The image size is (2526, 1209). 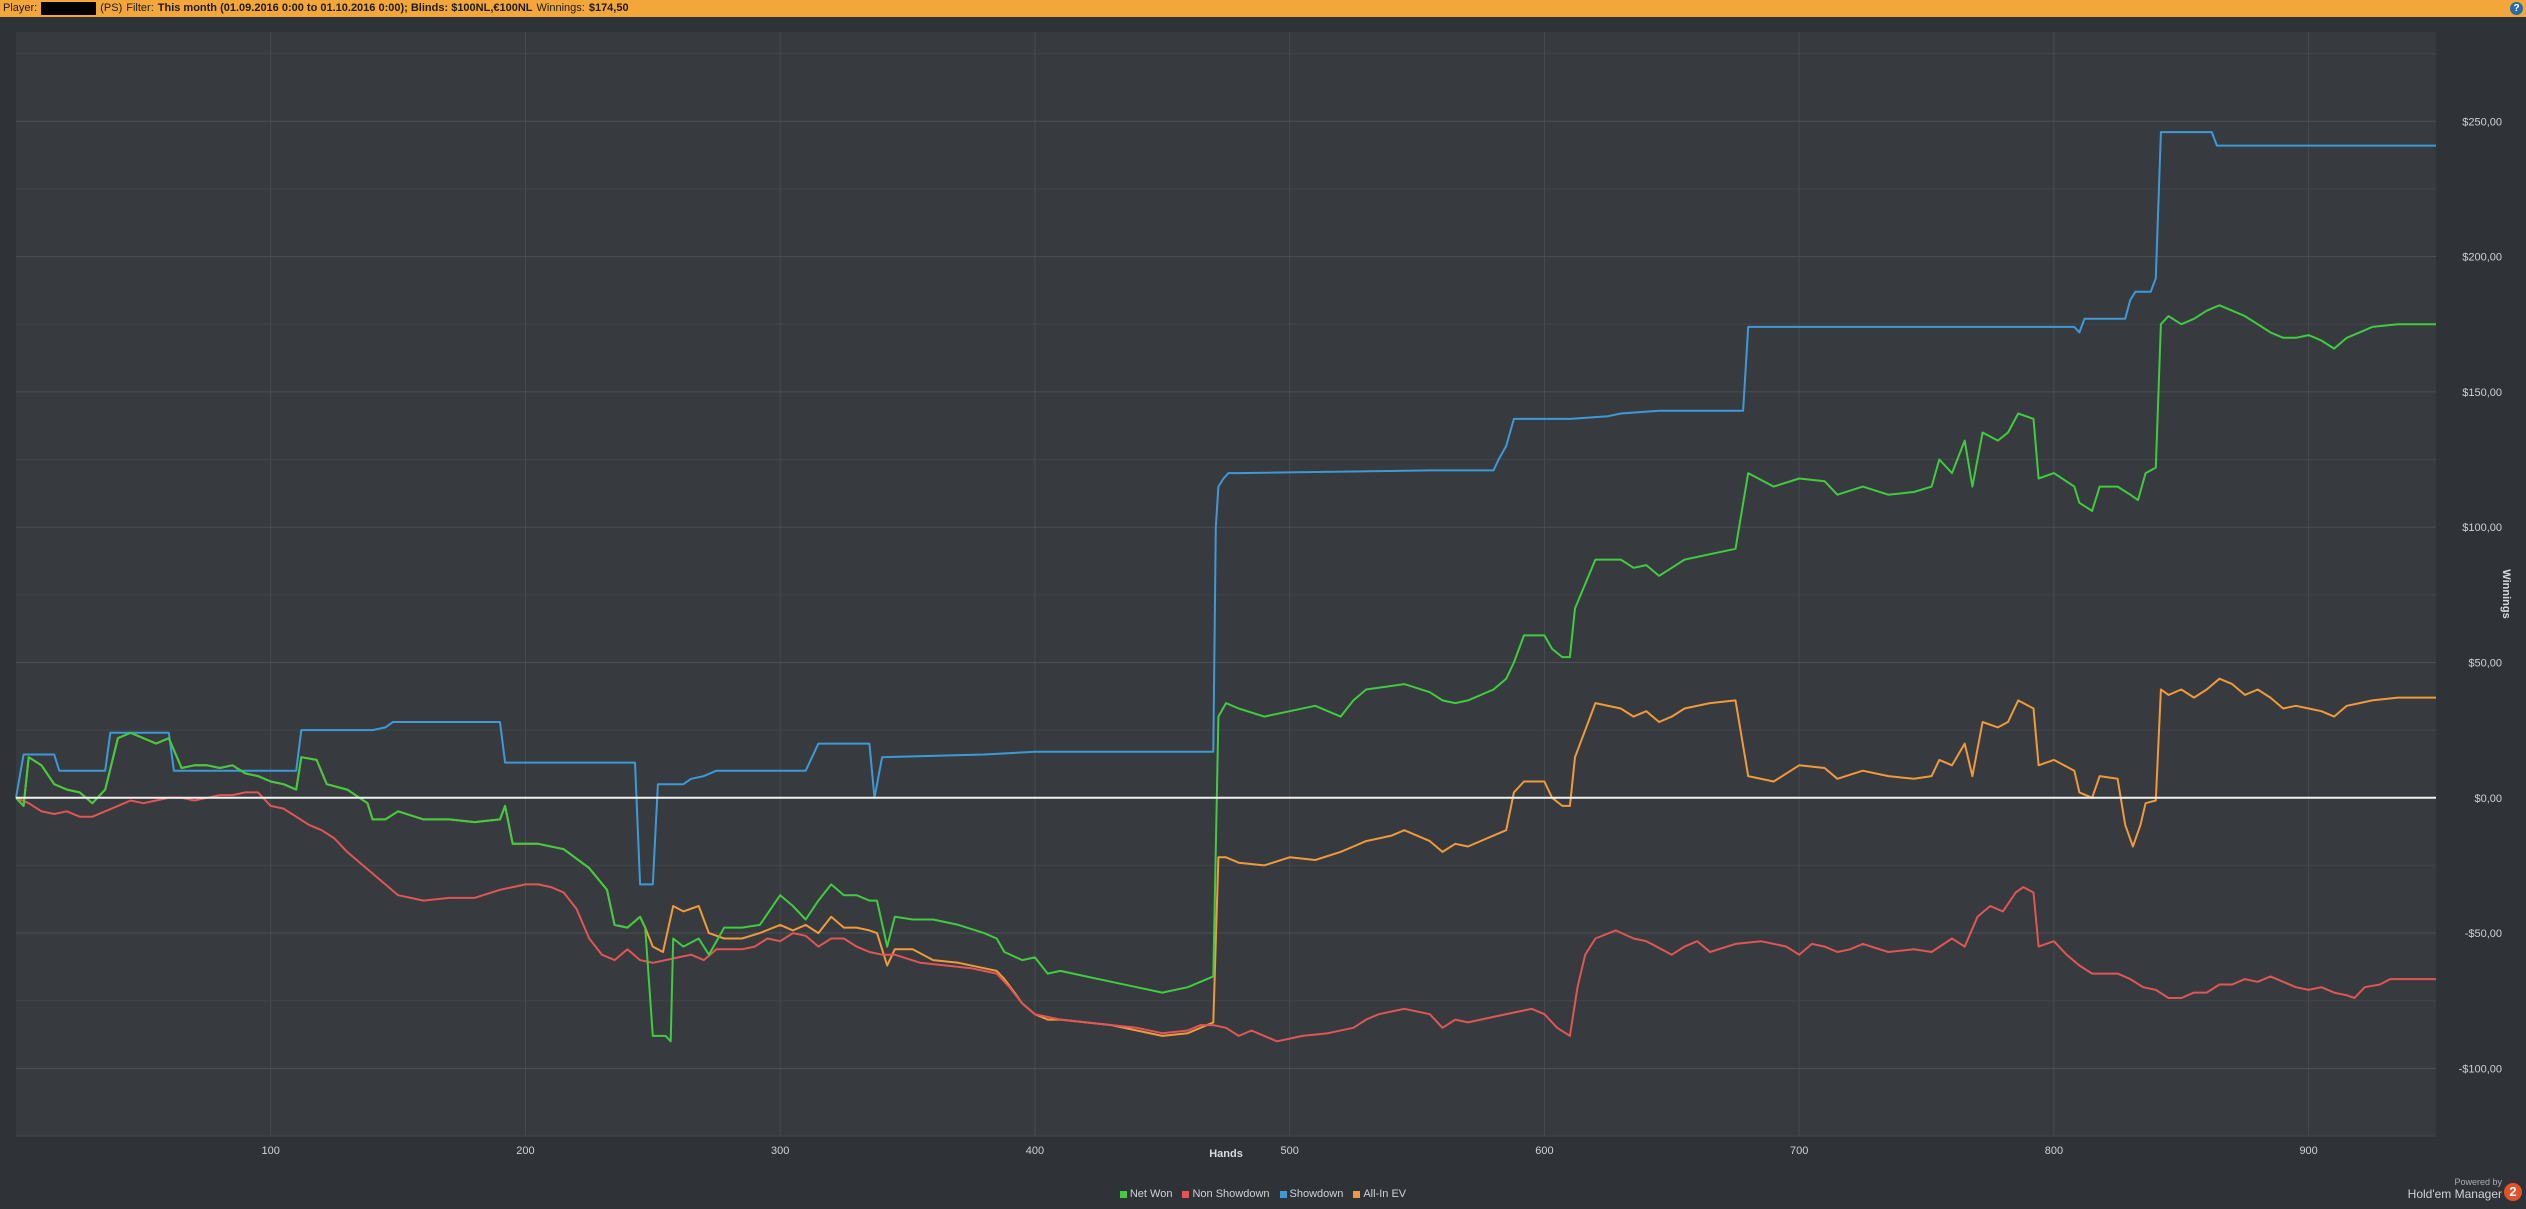 I want to click on brand-logo: Powered by Hold'em Manager 2, so click(x=2464, y=1189).